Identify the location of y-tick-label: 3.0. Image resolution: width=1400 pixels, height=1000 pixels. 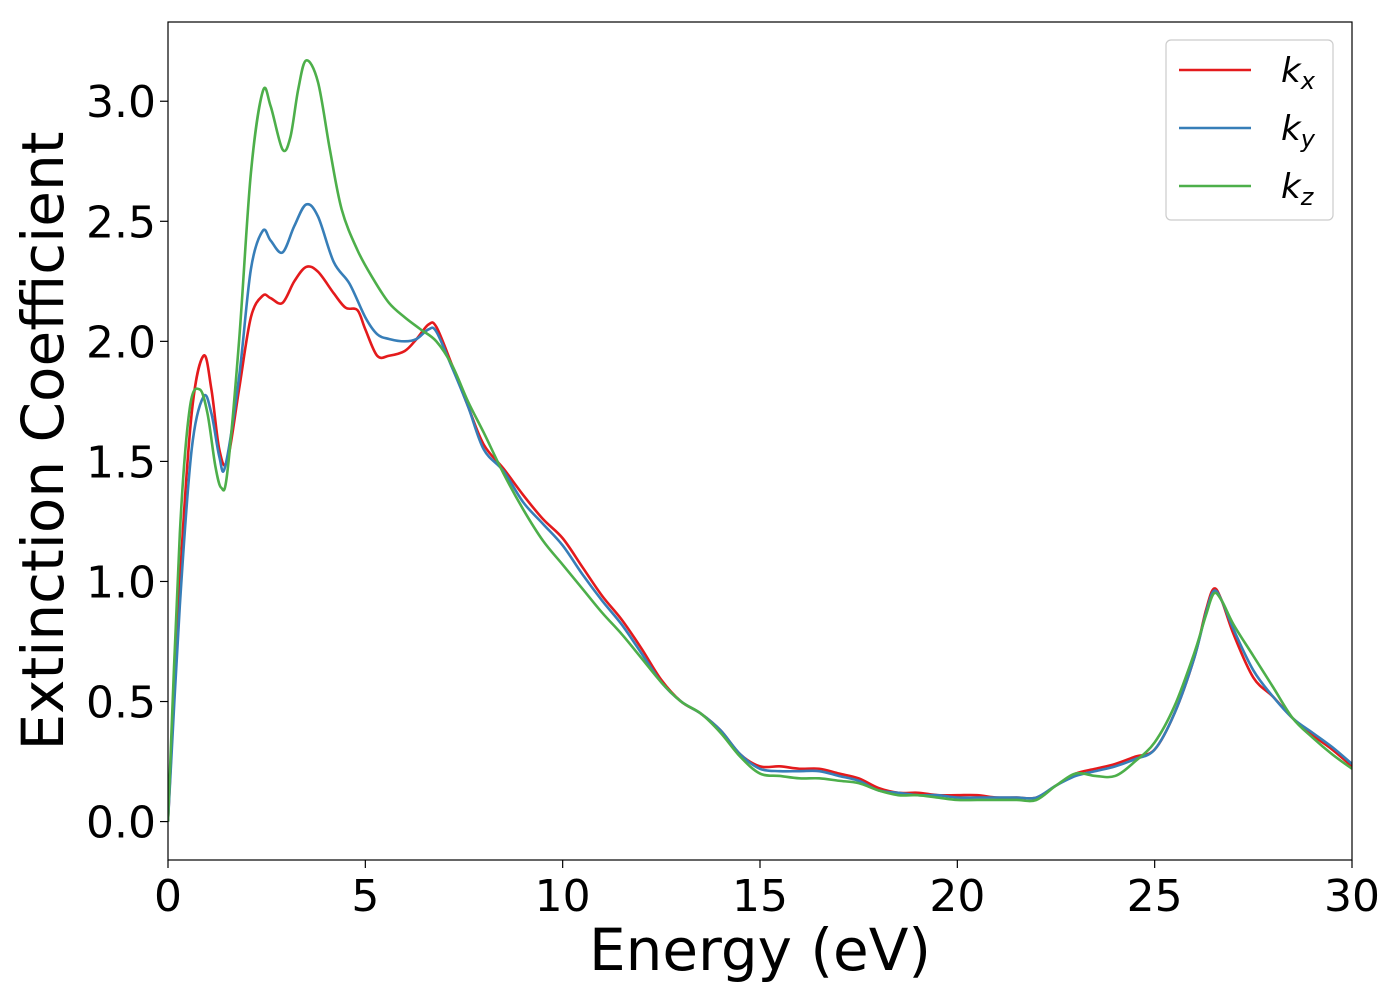
(121, 102).